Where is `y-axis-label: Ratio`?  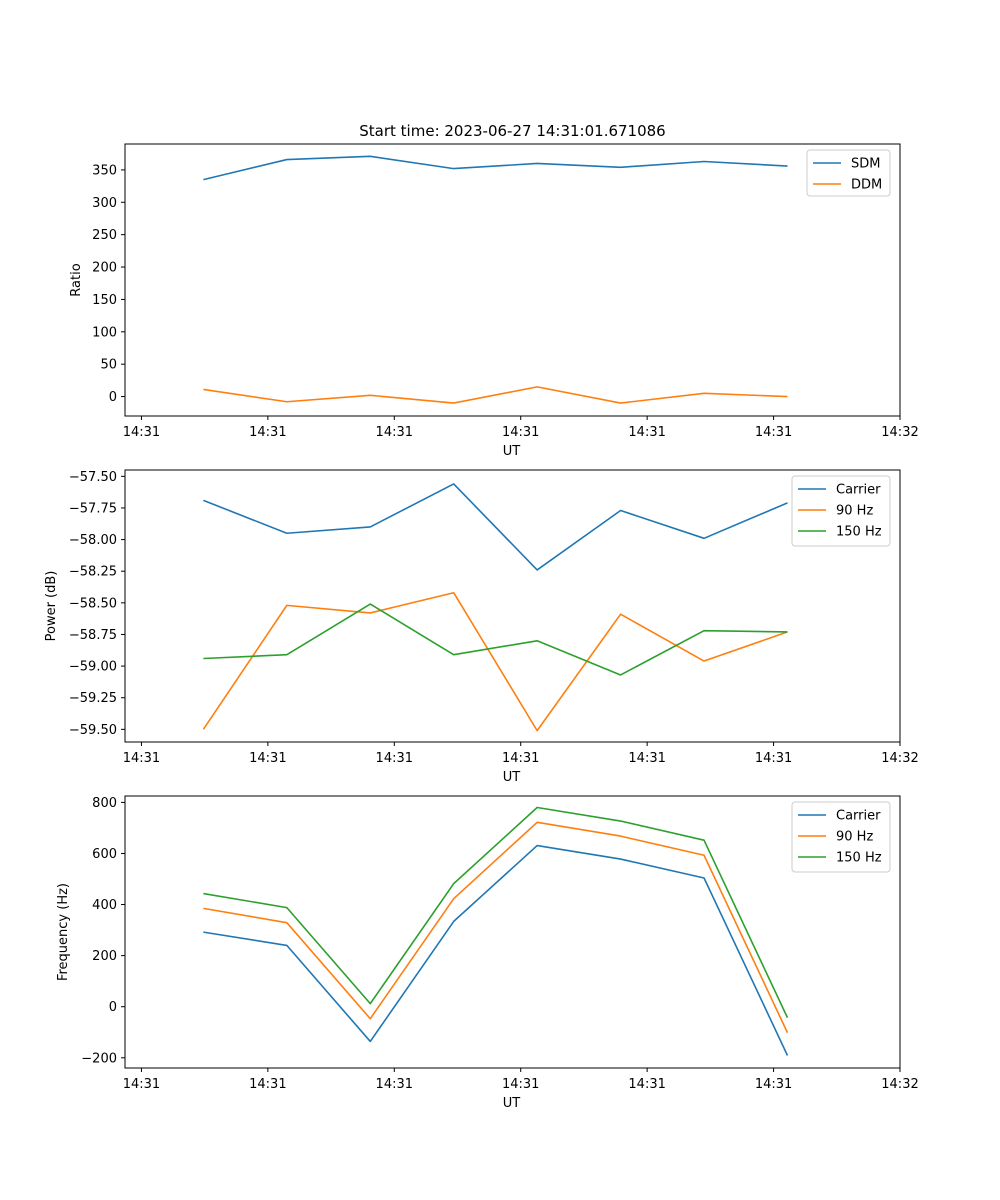
y-axis-label: Ratio is located at coordinates (76, 279).